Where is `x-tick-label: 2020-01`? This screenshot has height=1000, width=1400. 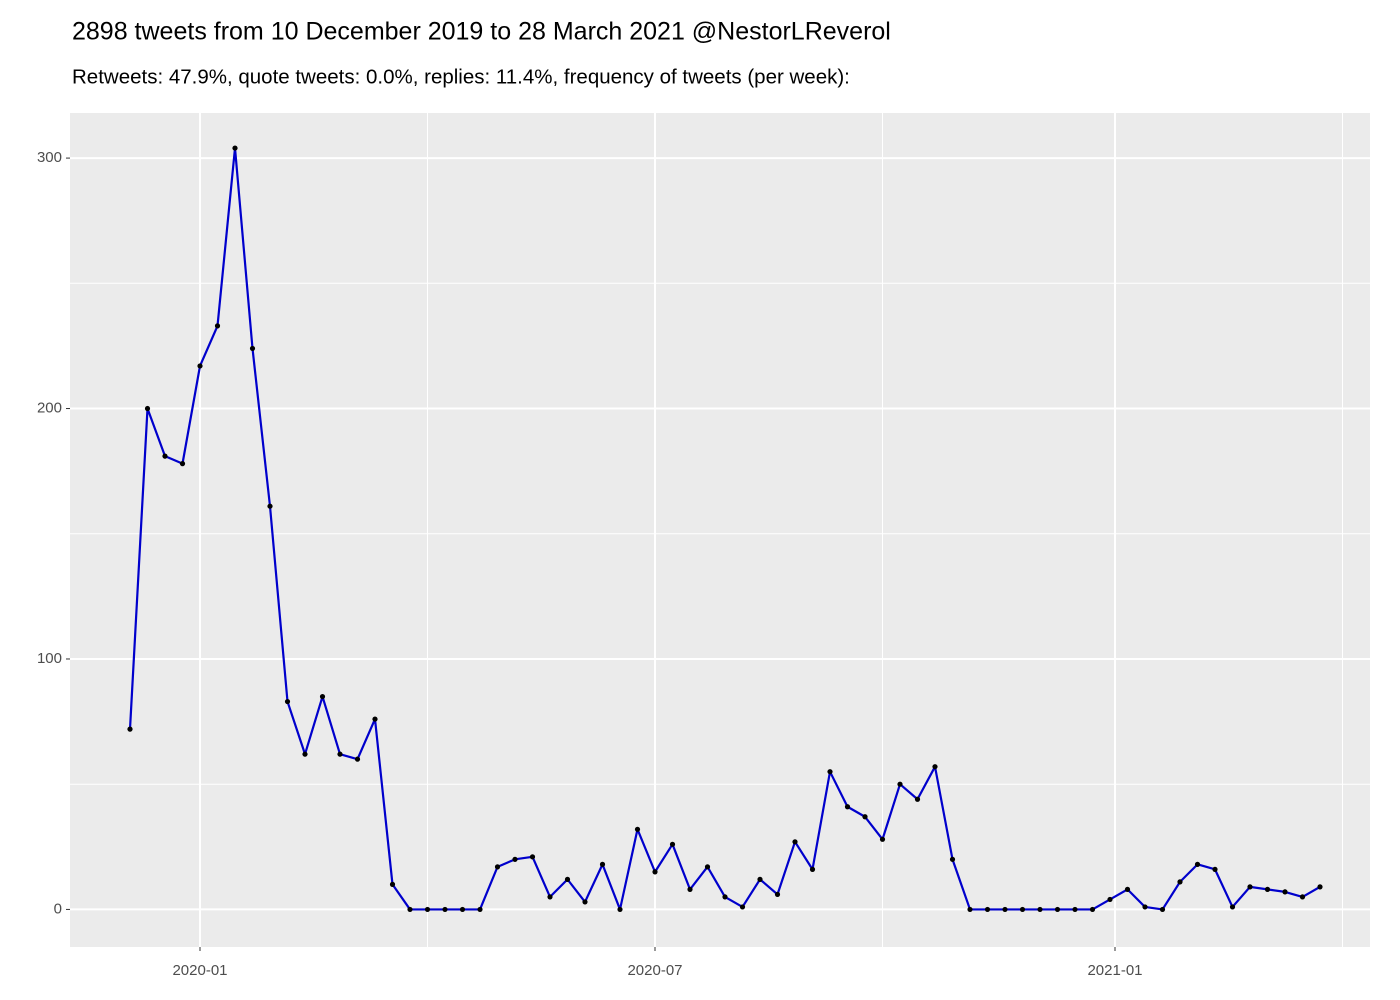 x-tick-label: 2020-01 is located at coordinates (199, 970).